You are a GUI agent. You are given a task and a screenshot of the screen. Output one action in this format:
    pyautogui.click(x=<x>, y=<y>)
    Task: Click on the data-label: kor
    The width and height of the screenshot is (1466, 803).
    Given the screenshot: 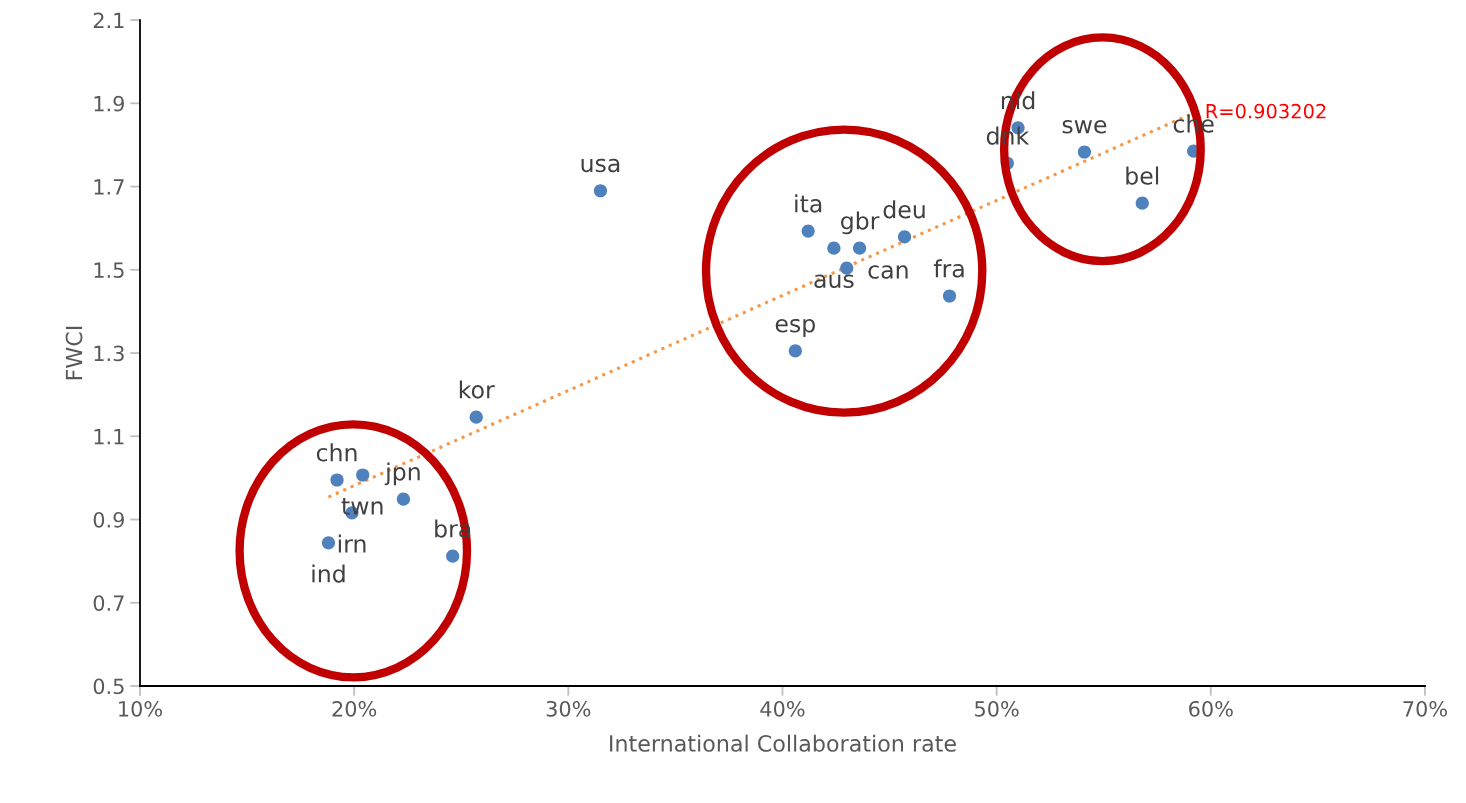 What is the action you would take?
    pyautogui.click(x=477, y=389)
    